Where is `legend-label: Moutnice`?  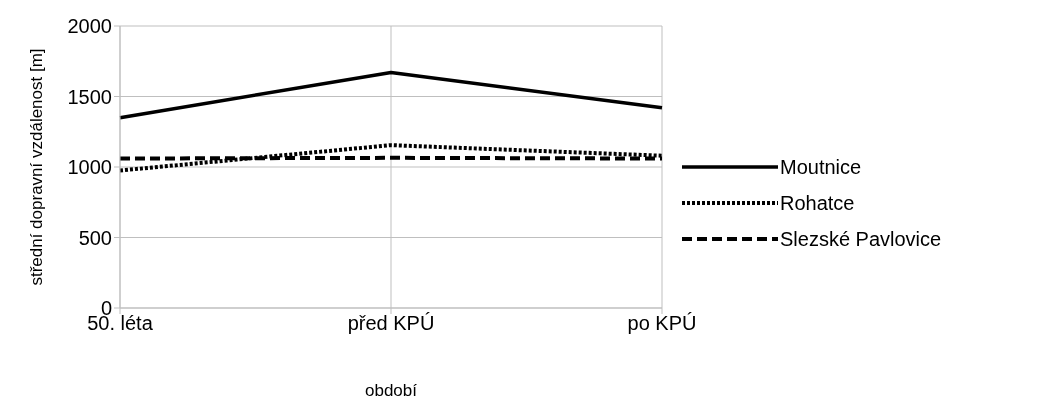
legend-label: Moutnice is located at coordinates (821, 167).